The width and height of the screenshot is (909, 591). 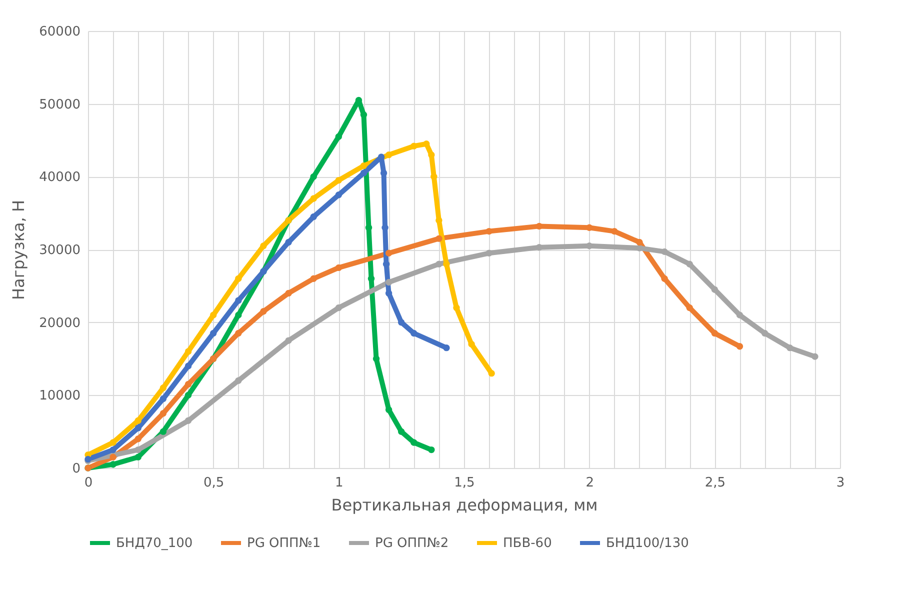 I want to click on x-tick-label: 3, so click(x=840, y=483).